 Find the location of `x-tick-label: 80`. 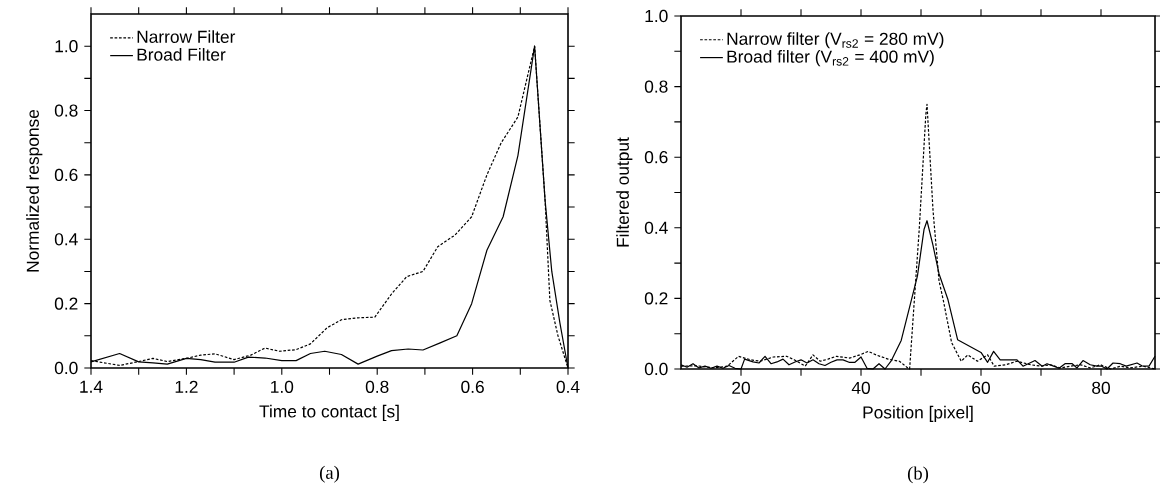

x-tick-label: 80 is located at coordinates (1101, 387).